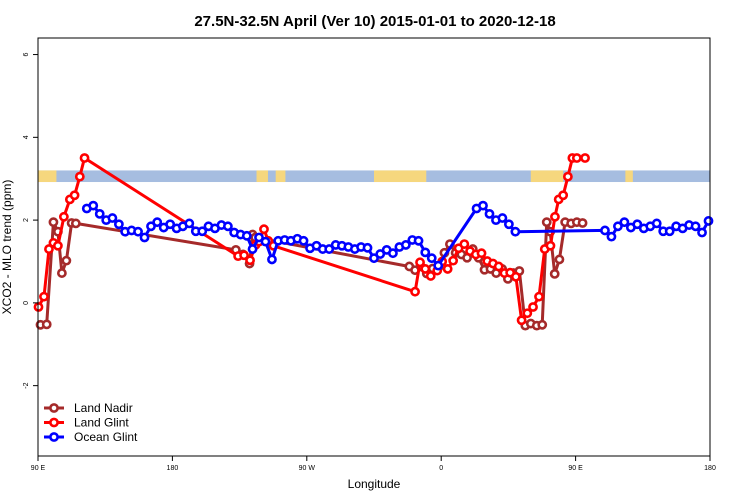 The width and height of the screenshot is (750, 500). What do you see at coordinates (307, 468) in the screenshot?
I see `x-tick-label: 90 W` at bounding box center [307, 468].